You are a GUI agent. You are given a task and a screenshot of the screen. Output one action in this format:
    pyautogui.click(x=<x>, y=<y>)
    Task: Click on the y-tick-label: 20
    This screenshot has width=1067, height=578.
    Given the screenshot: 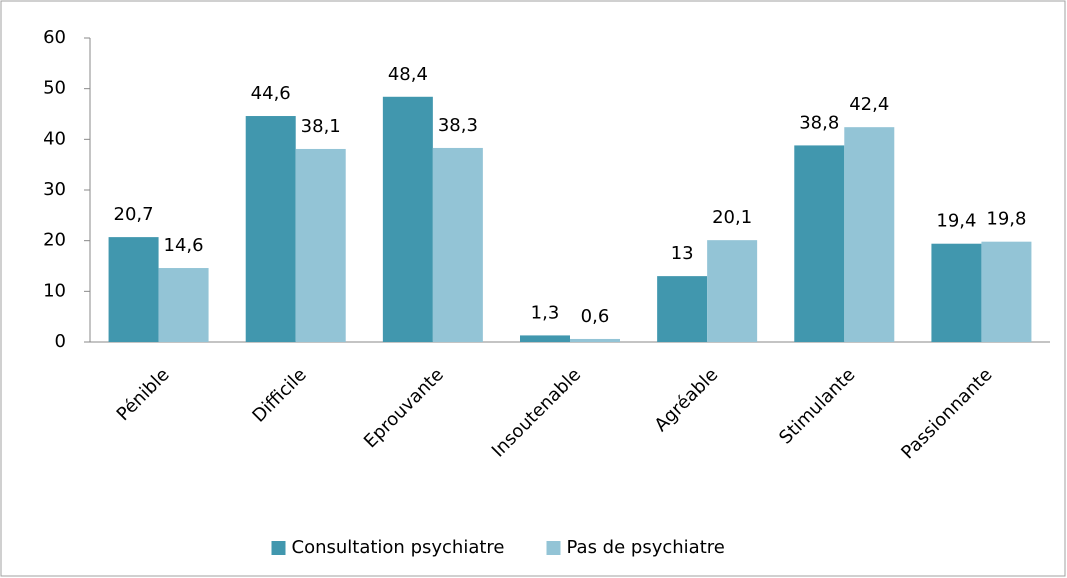 What is the action you would take?
    pyautogui.click(x=54, y=240)
    